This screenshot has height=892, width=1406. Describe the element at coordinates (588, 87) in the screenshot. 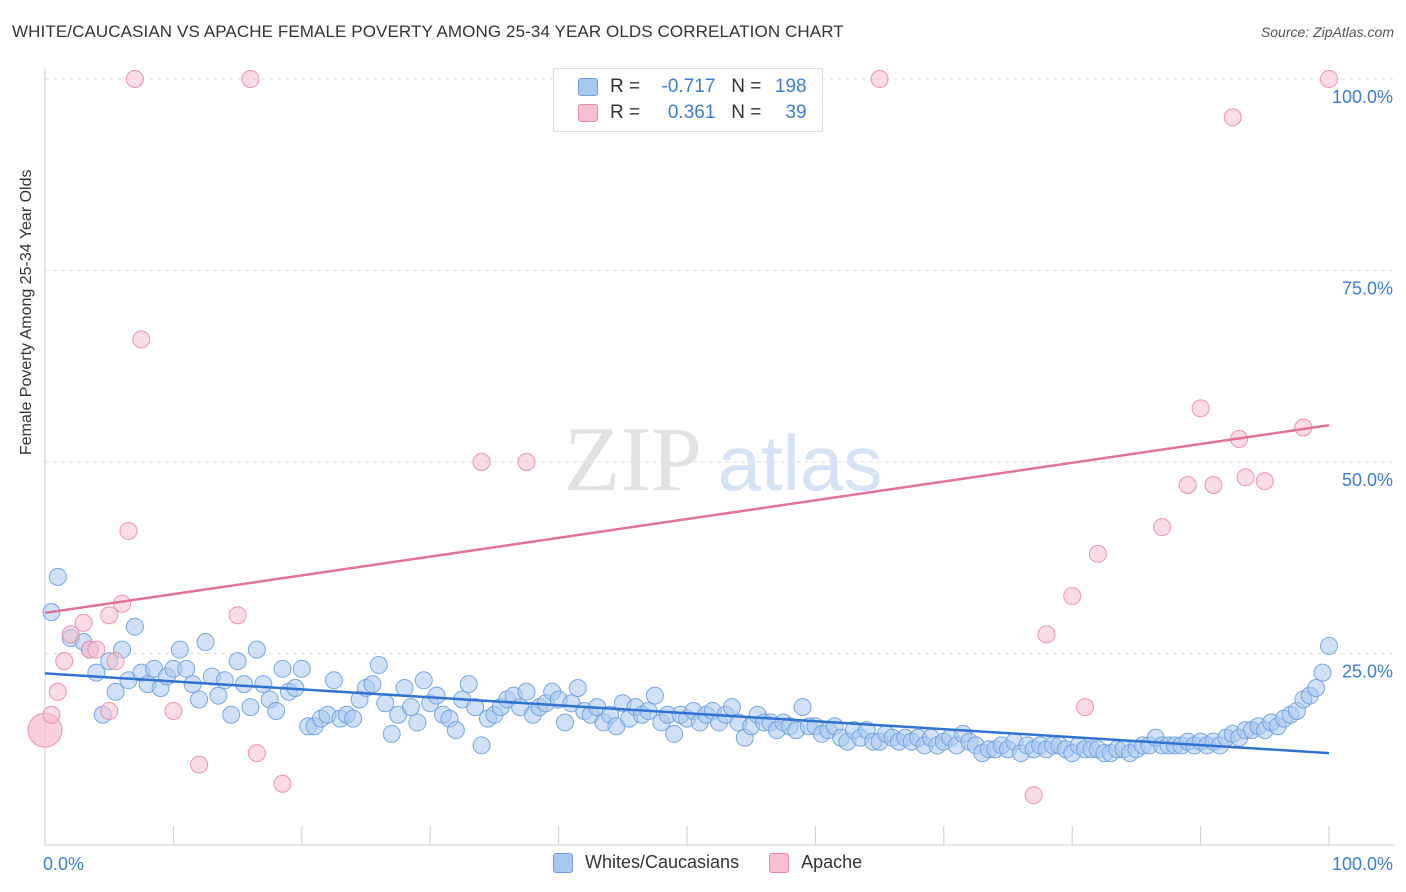

I see `legend-swatch-whites` at that location.